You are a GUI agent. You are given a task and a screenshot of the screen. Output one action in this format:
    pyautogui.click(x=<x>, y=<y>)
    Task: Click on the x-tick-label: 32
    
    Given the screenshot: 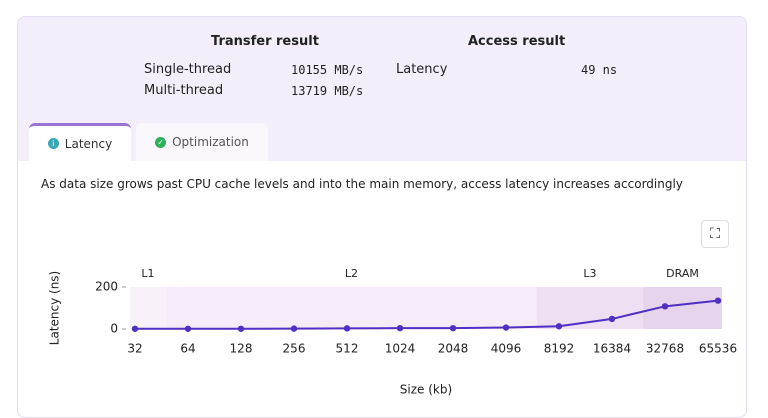 What is the action you would take?
    pyautogui.click(x=134, y=349)
    